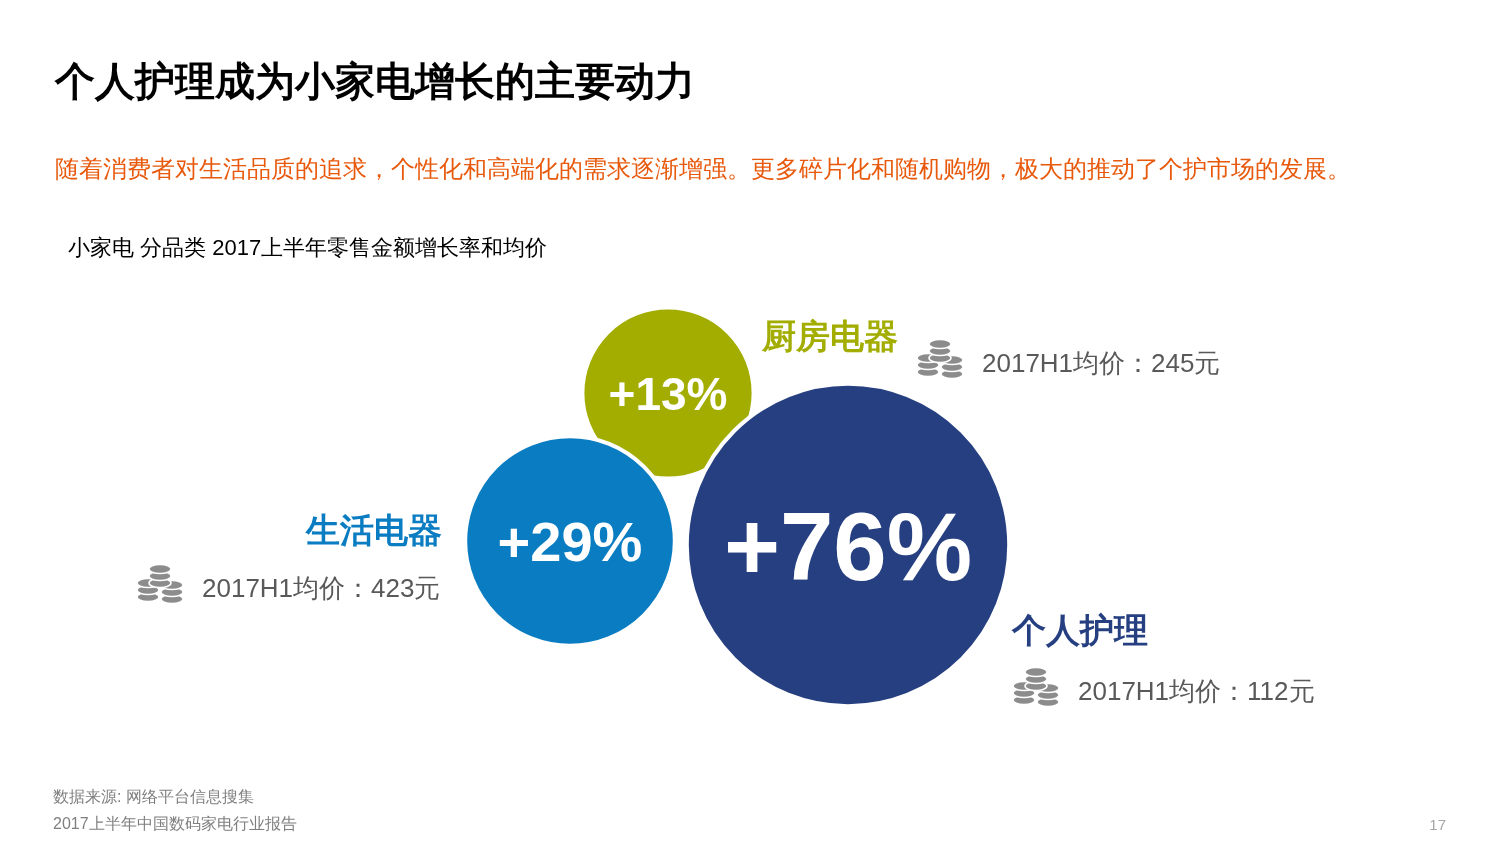 The width and height of the screenshot is (1500, 844). What do you see at coordinates (153, 796) in the screenshot?
I see `source-note: 数据来源: 网络平台信息搜集` at bounding box center [153, 796].